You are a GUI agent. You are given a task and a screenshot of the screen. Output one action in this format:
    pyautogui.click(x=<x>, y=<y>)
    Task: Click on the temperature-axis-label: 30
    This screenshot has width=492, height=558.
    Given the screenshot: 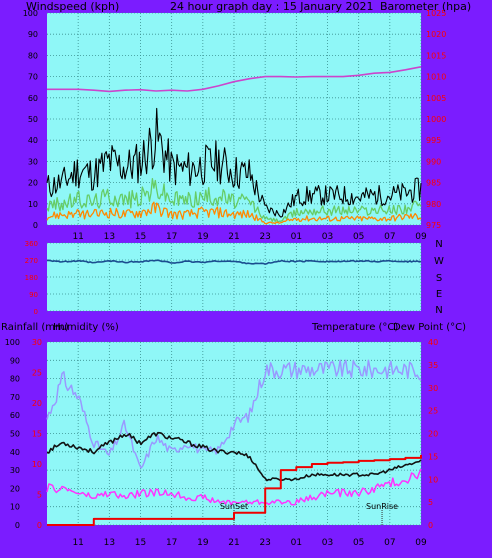 What is the action you would take?
    pyautogui.click(x=433, y=388)
    